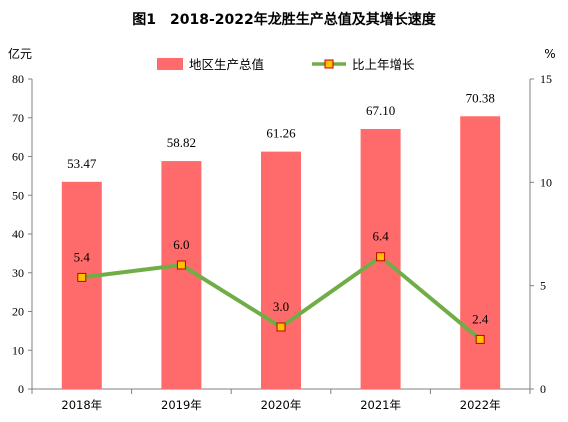 This screenshot has height=422, width=568. What do you see at coordinates (480, 318) in the screenshot?
I see `line-value-label: 2.4` at bounding box center [480, 318].